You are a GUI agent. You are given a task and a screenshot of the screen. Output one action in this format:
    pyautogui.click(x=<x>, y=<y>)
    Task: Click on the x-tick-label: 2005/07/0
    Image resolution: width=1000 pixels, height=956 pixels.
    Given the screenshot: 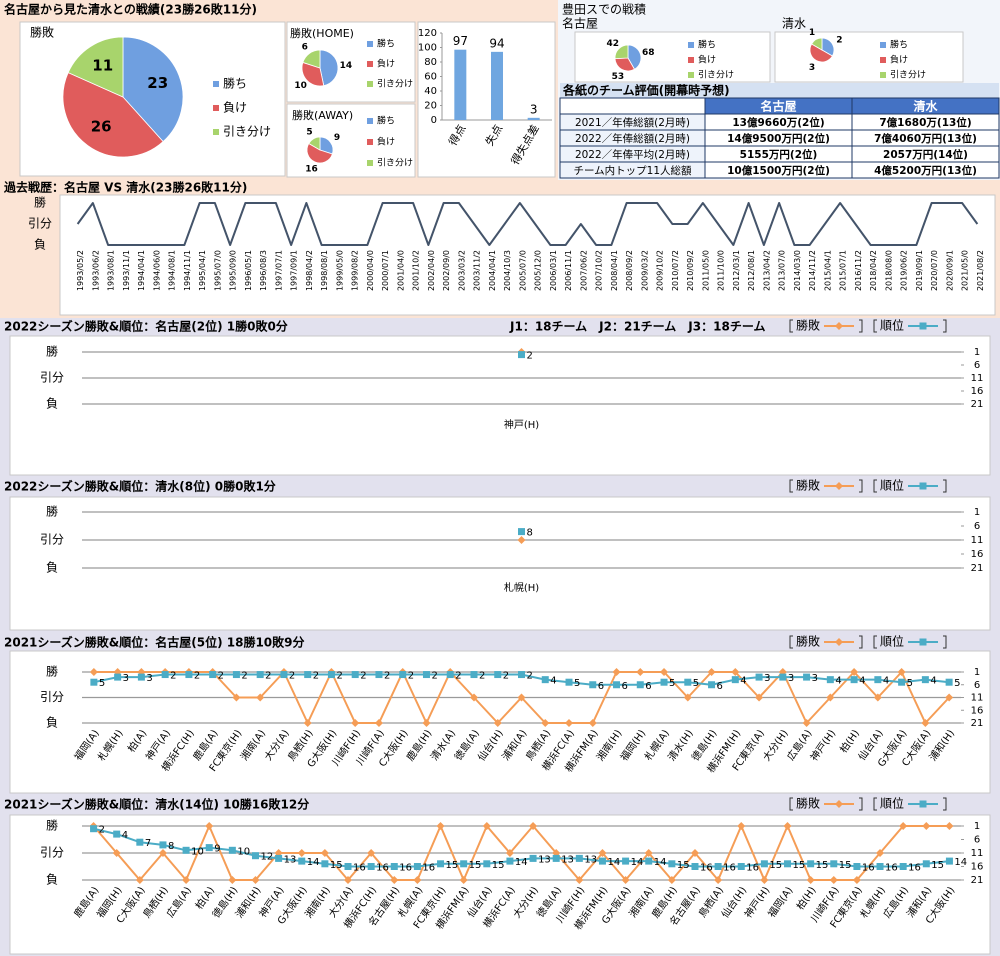 What is the action you would take?
    pyautogui.click(x=522, y=270)
    